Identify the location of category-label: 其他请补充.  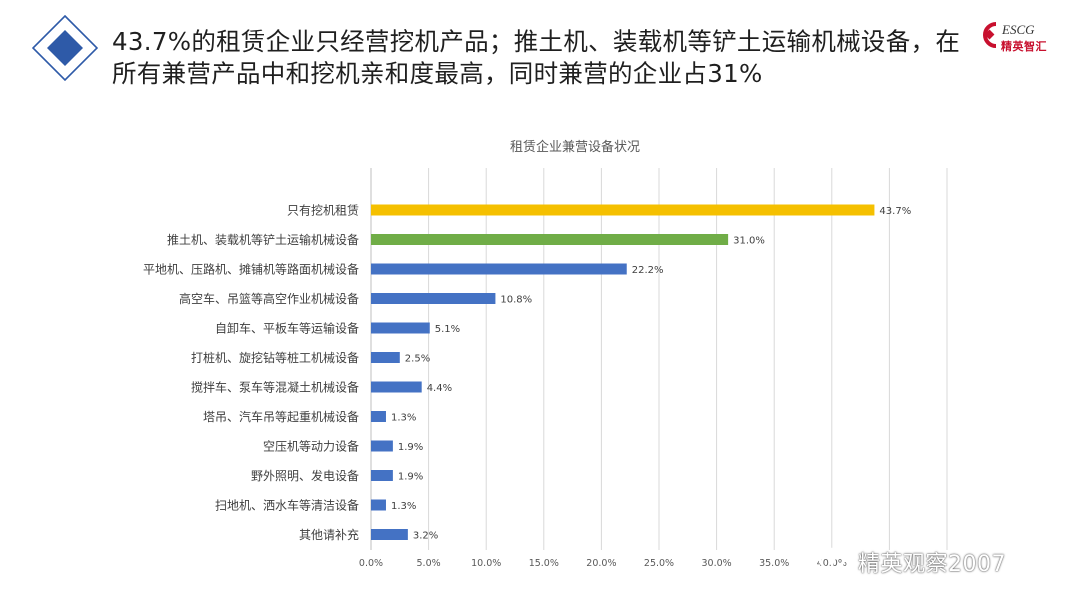
(329, 534).